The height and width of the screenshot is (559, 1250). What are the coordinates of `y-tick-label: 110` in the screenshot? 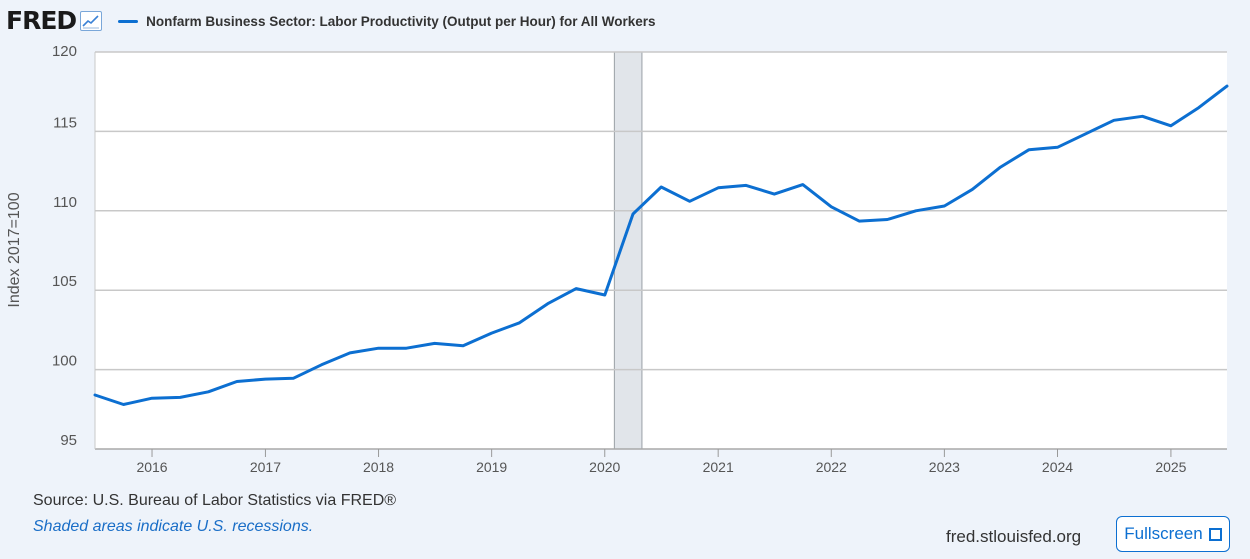 It's located at (65, 202).